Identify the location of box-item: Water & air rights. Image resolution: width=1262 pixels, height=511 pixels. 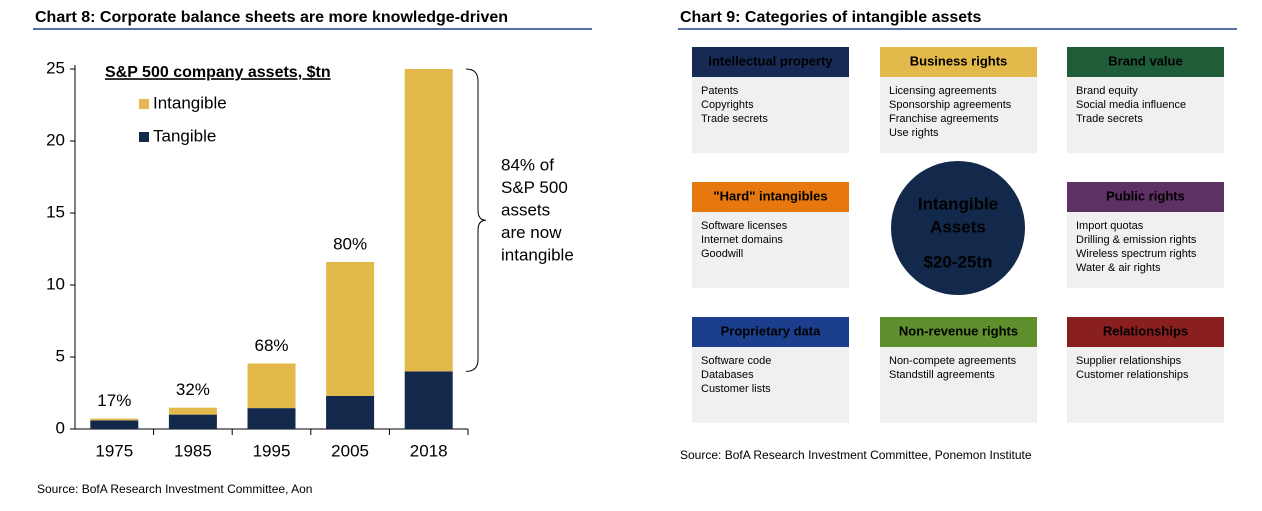
(1118, 268).